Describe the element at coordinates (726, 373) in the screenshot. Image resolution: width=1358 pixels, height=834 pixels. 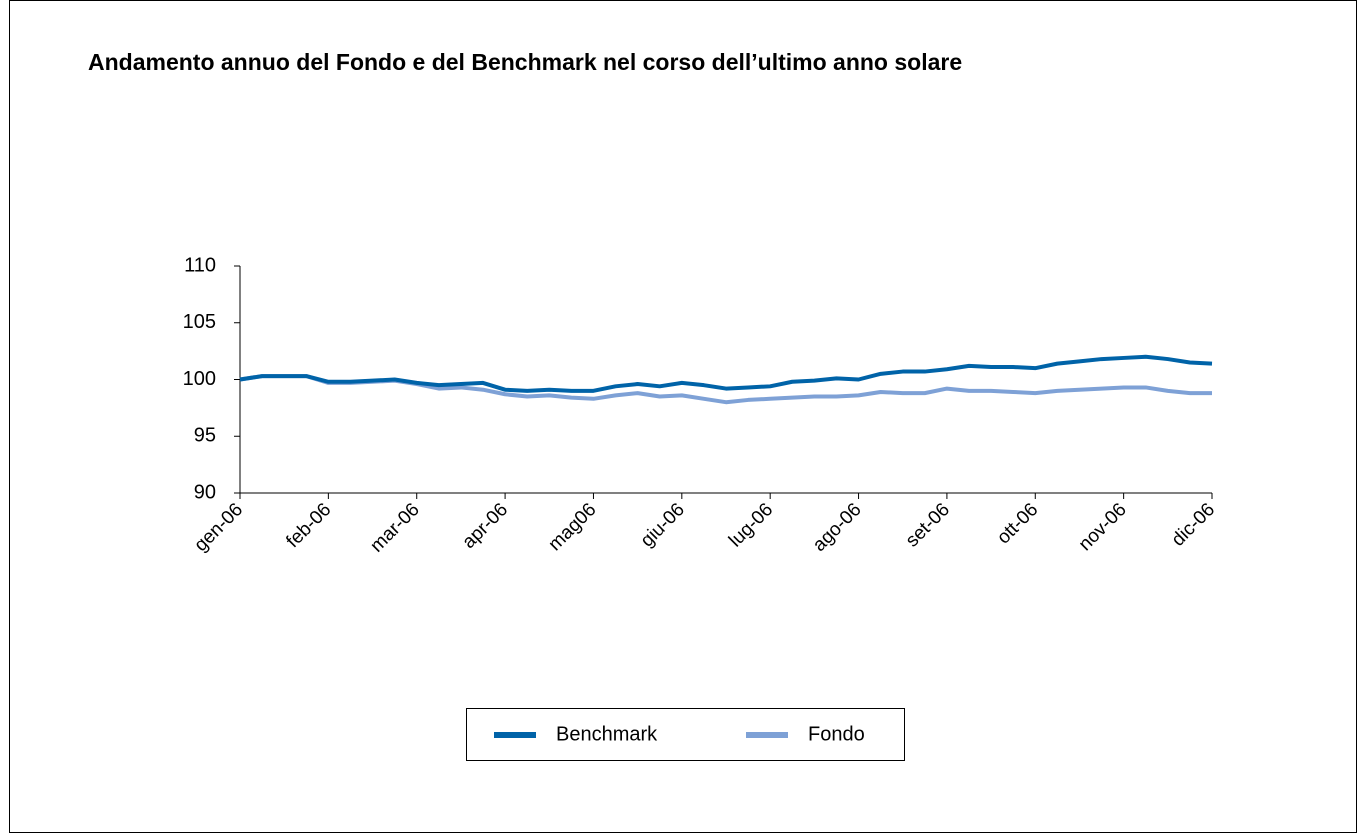
I see `series-line` at that location.